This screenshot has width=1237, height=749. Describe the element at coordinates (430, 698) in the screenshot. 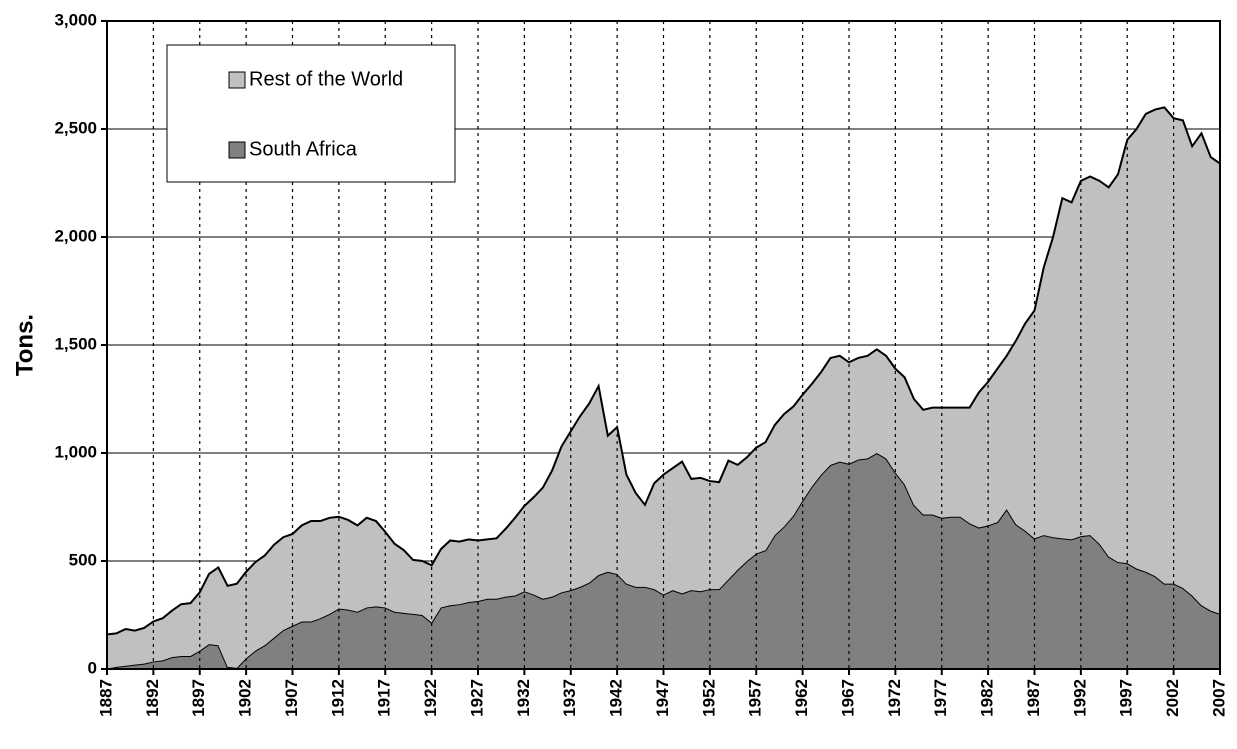

I see `x-tick-label: 1922` at that location.